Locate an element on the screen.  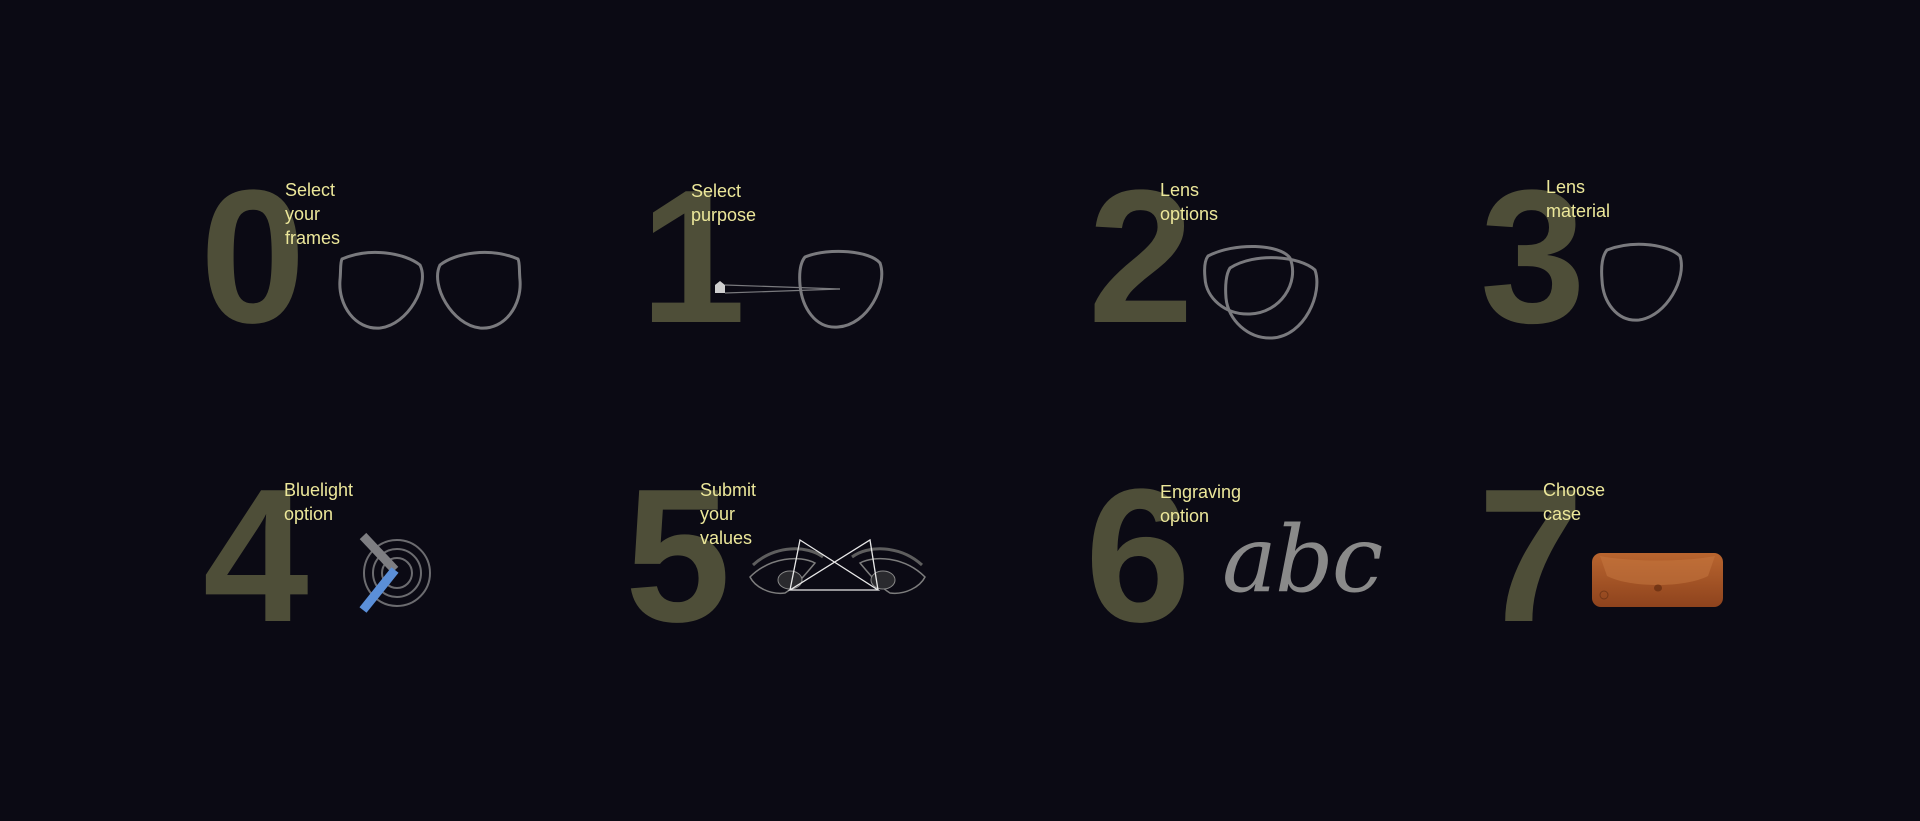
bluelight-filter-icon is located at coordinates (395, 572).